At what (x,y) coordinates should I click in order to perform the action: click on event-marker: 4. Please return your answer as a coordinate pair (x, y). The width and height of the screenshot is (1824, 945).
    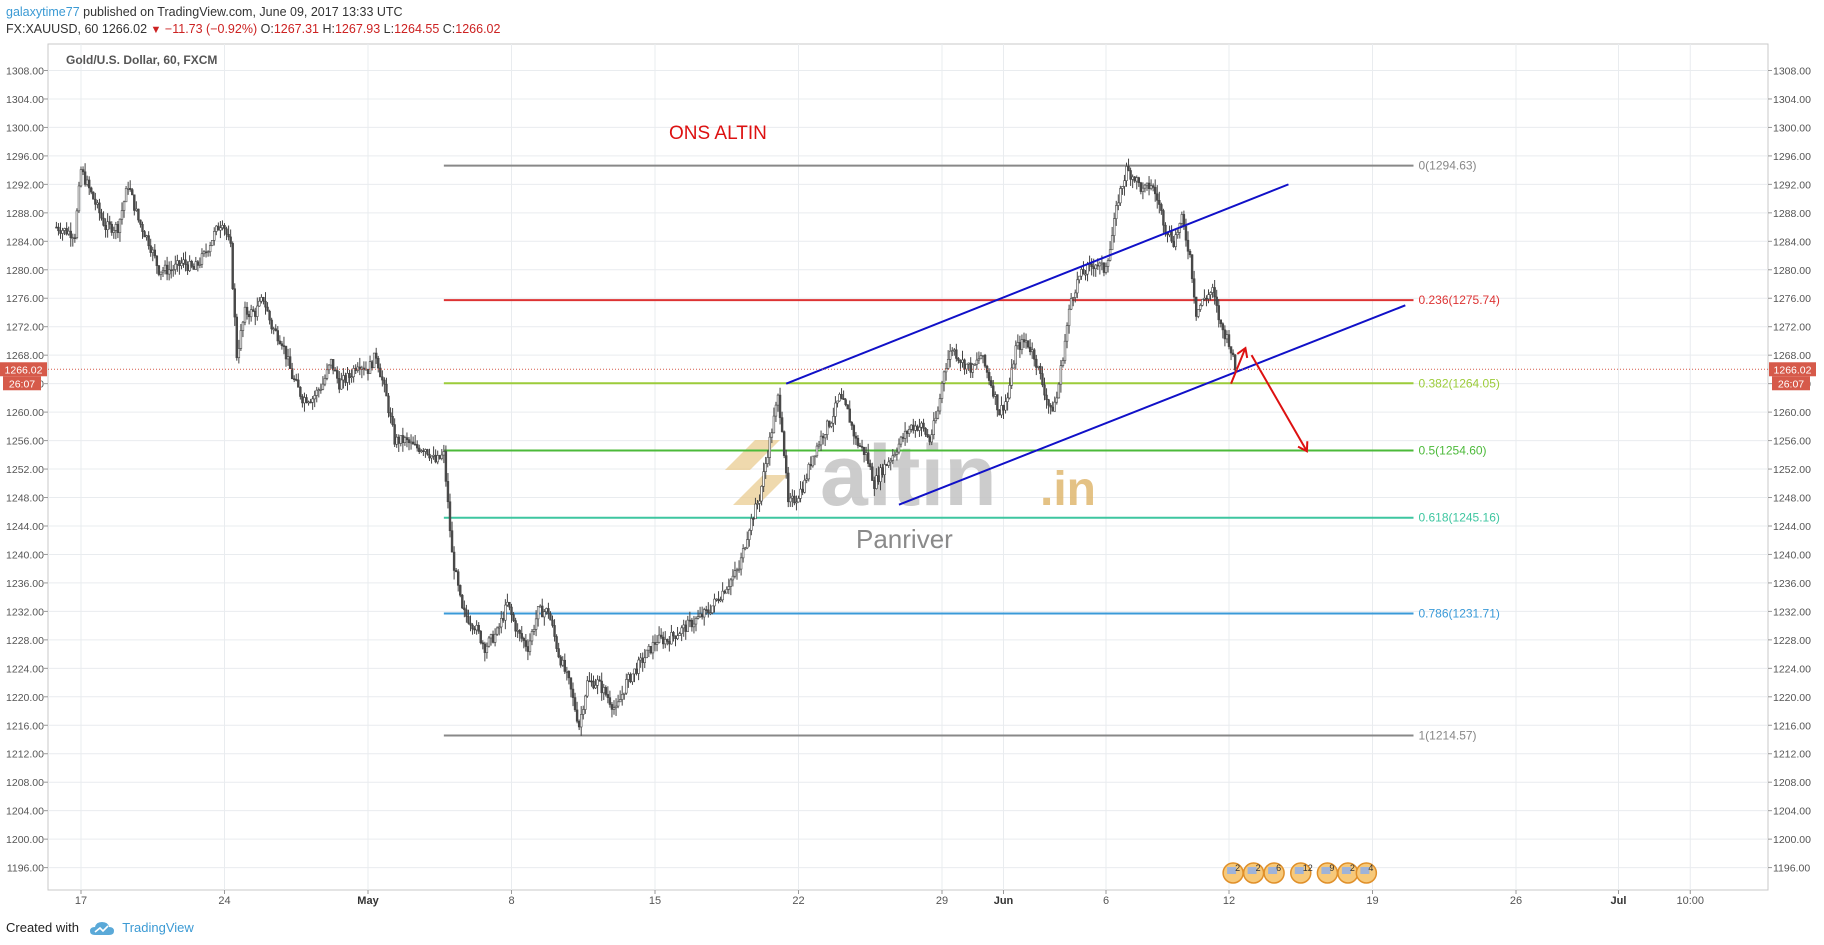
    Looking at the image, I should click on (1366, 873).